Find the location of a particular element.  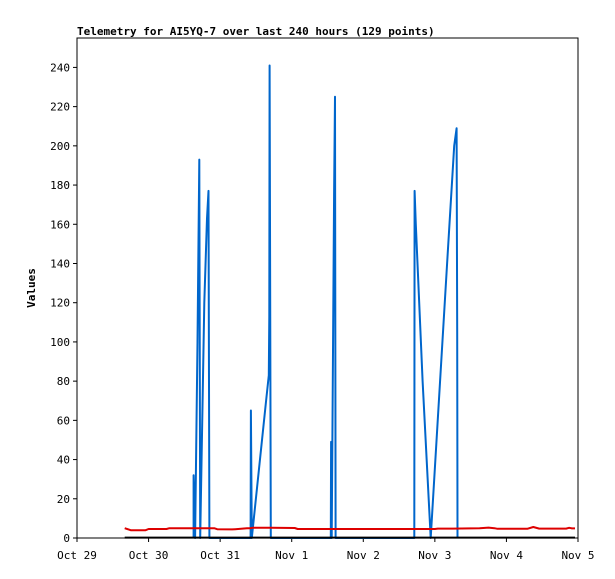

y-tick-label: 220 is located at coordinates (60, 107).